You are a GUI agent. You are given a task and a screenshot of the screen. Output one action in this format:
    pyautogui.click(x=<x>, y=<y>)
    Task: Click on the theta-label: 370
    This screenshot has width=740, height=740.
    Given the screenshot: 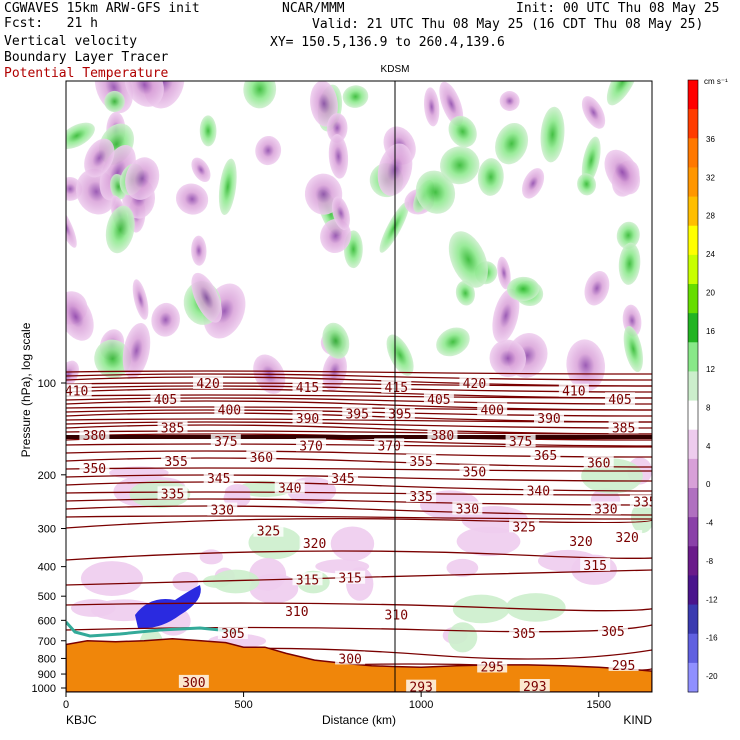 What is the action you would take?
    pyautogui.click(x=388, y=446)
    